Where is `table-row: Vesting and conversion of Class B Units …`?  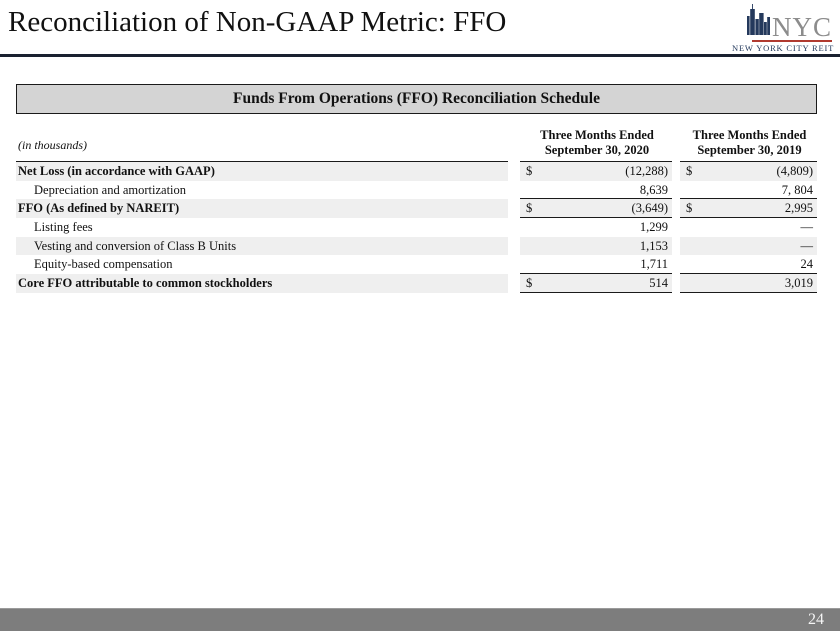 table-row: Vesting and conversion of Class B Units … is located at coordinates (416, 246).